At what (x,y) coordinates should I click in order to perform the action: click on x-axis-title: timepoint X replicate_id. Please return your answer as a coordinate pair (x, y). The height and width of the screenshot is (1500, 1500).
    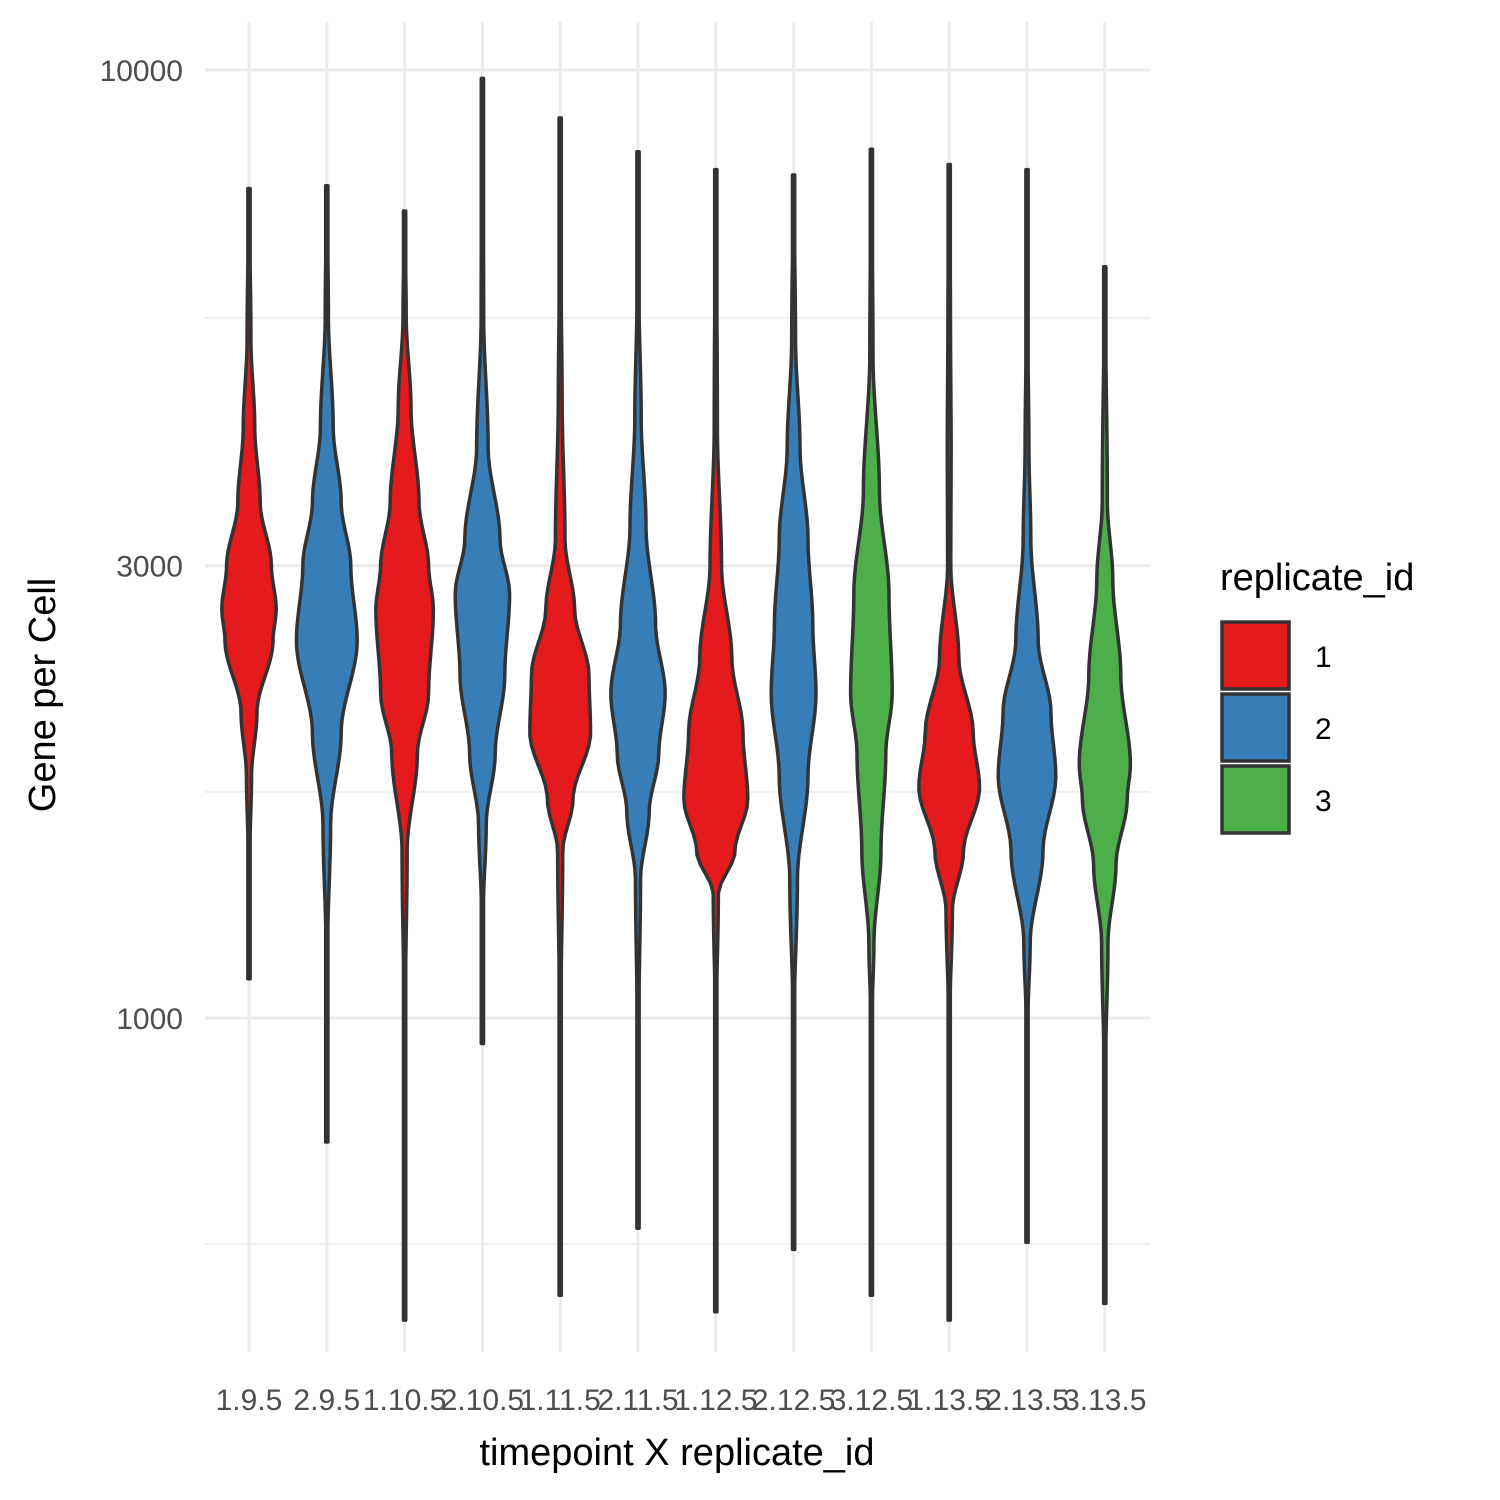
    Looking at the image, I should click on (677, 1453).